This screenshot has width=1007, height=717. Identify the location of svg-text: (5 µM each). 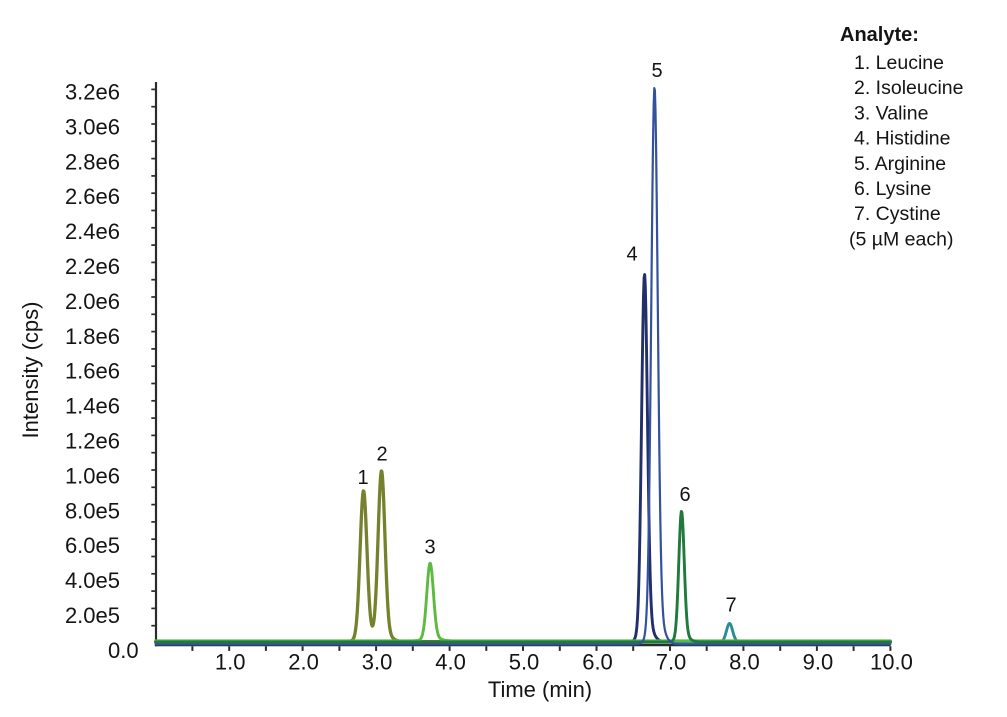
(901, 239).